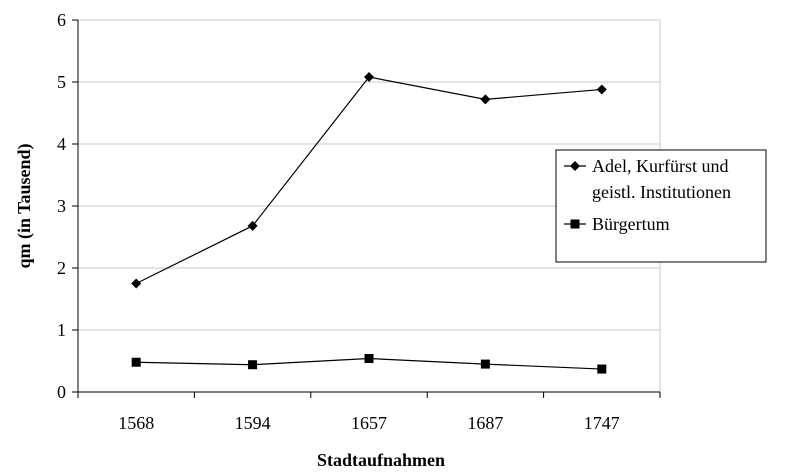 This screenshot has height=476, width=800. Describe the element at coordinates (660, 166) in the screenshot. I see `legend-label: Adel, Kurfürst und` at that location.